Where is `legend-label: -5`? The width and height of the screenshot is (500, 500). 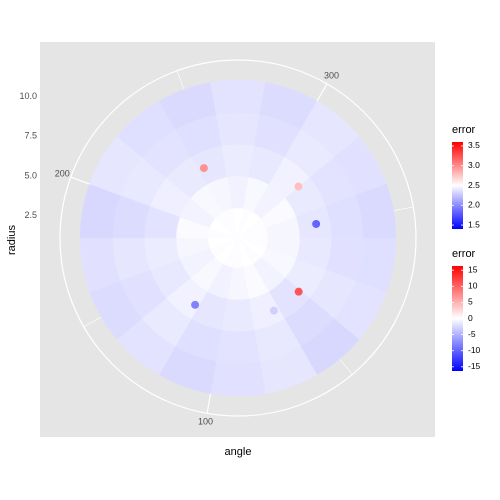
legend-label: -5 is located at coordinates (472, 334).